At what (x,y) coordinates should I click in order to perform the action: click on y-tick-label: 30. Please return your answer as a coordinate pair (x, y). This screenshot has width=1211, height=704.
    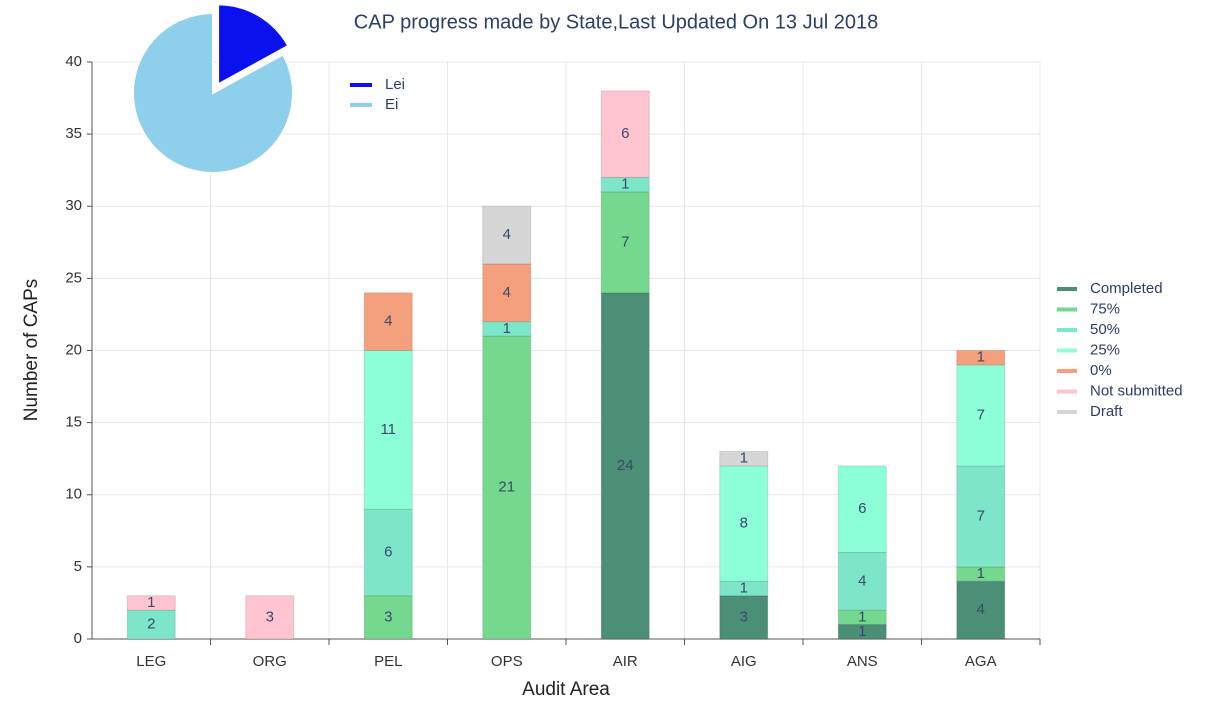
    Looking at the image, I should click on (73, 205).